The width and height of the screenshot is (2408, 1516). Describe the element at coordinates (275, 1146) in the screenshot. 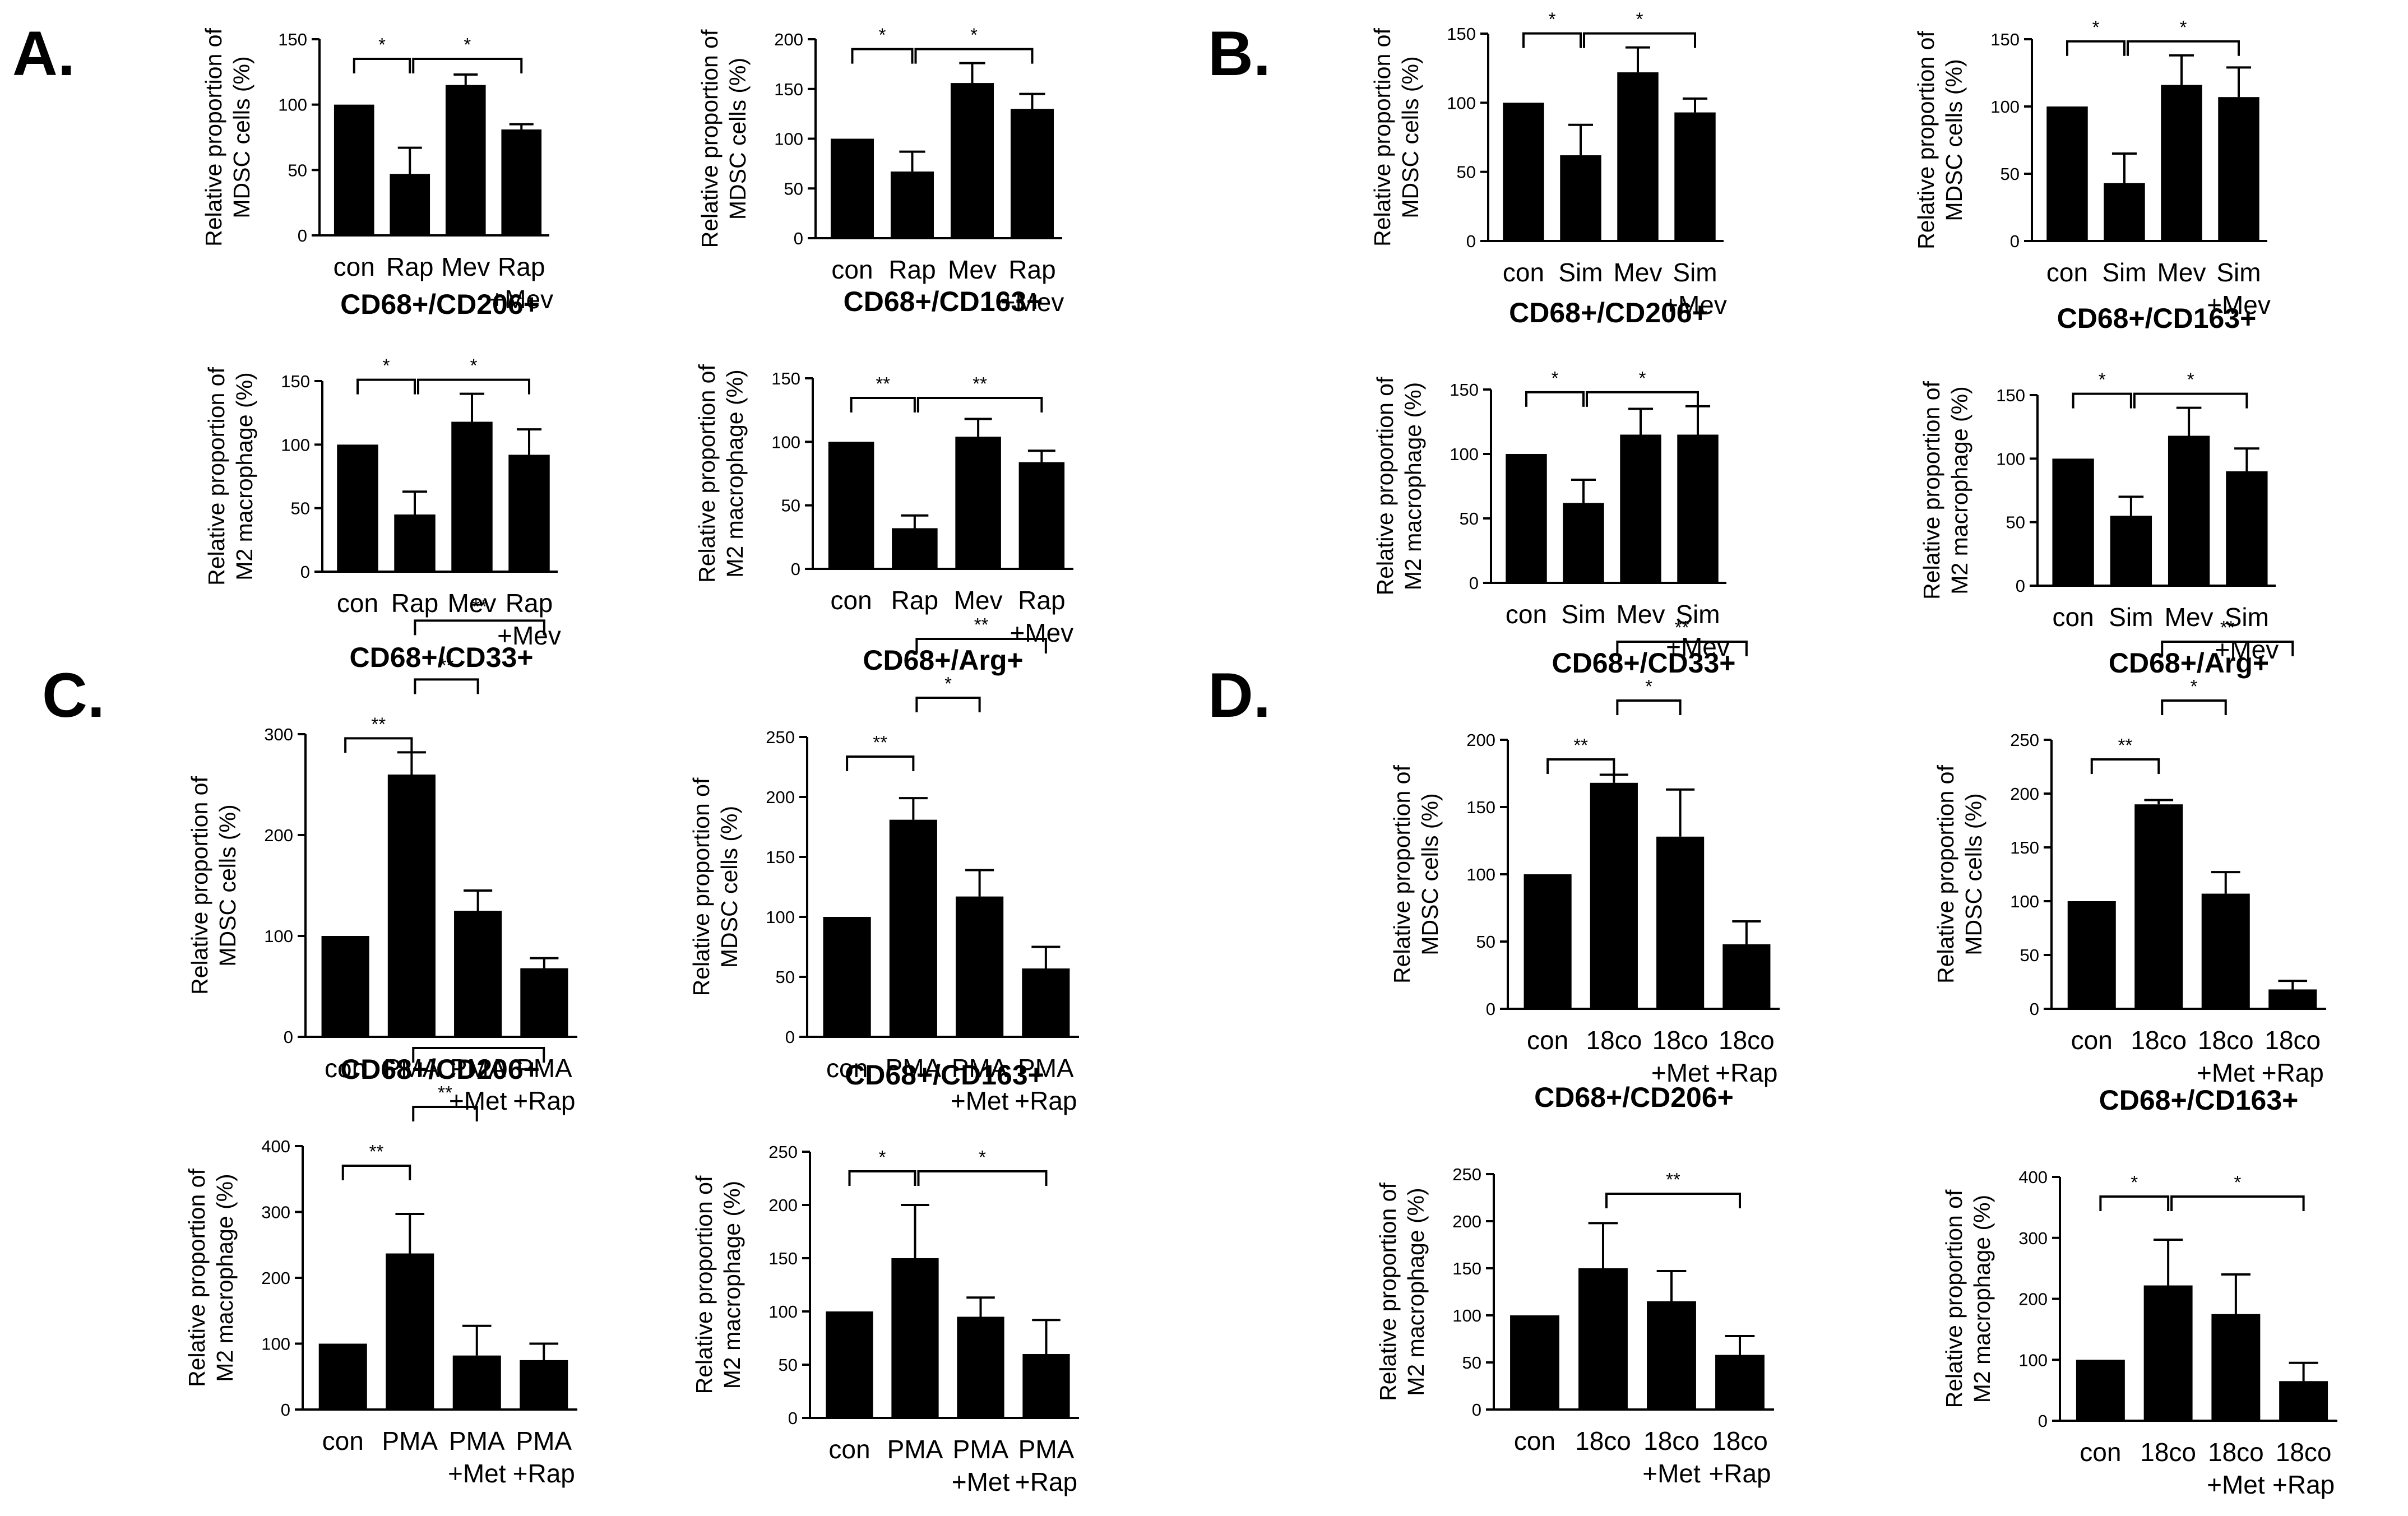

I see `y-tick-label: 400` at that location.